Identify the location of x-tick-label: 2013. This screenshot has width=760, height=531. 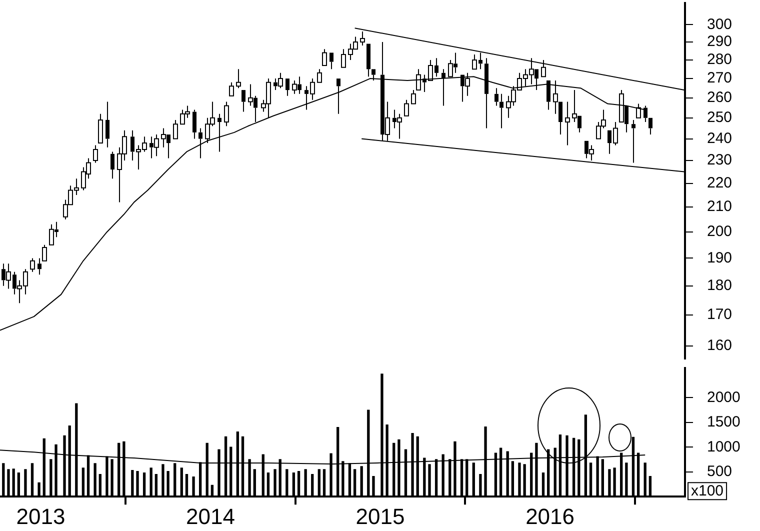
(41, 516).